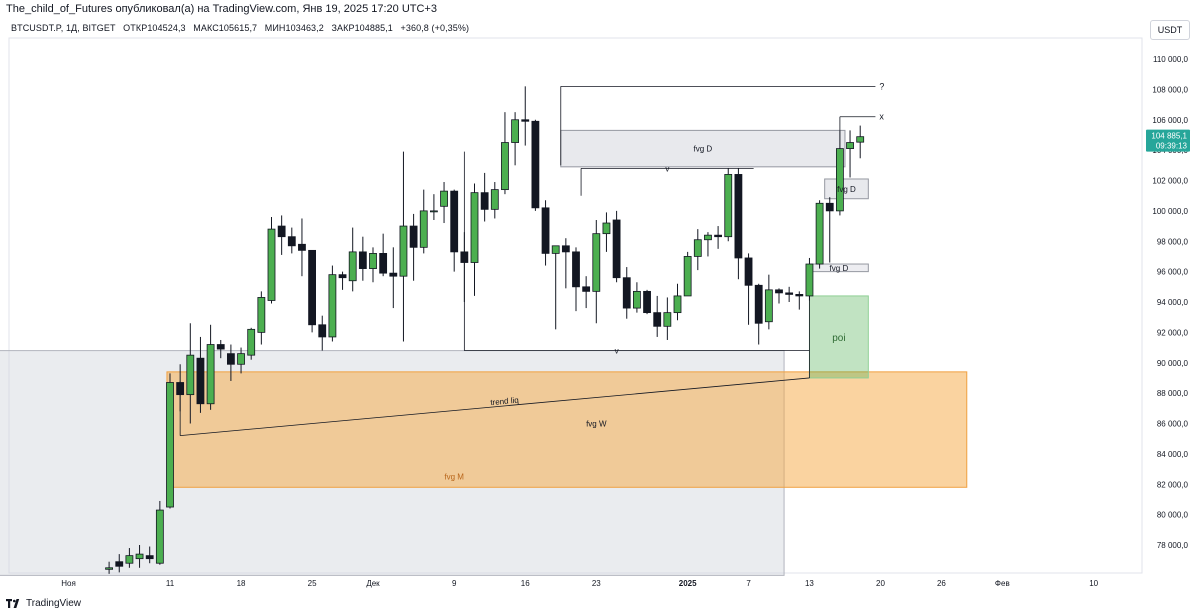 The image size is (1200, 615). What do you see at coordinates (495, 407) in the screenshot?
I see `trend-liq-line` at bounding box center [495, 407].